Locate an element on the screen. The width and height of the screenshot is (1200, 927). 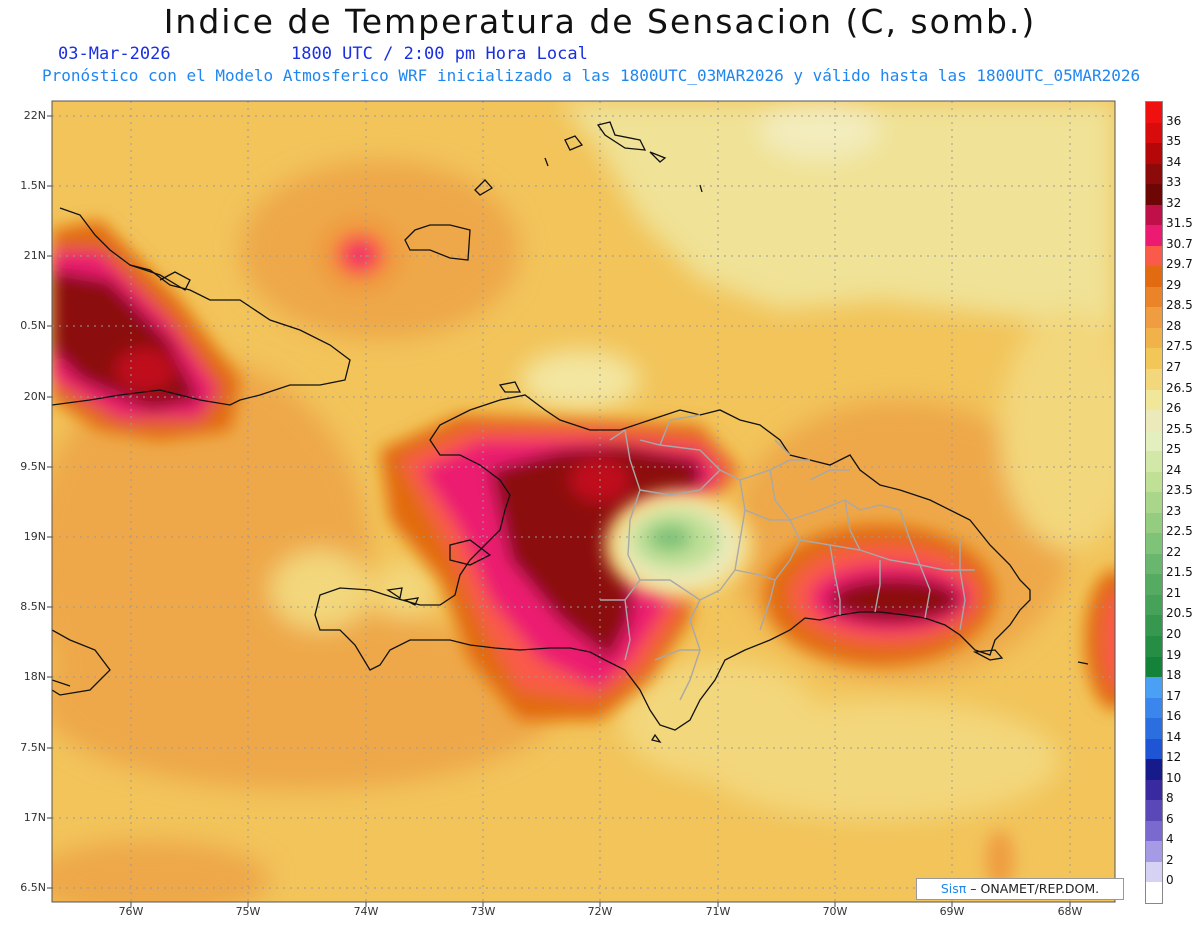
legend-label: 14 is located at coordinates (1174, 736).